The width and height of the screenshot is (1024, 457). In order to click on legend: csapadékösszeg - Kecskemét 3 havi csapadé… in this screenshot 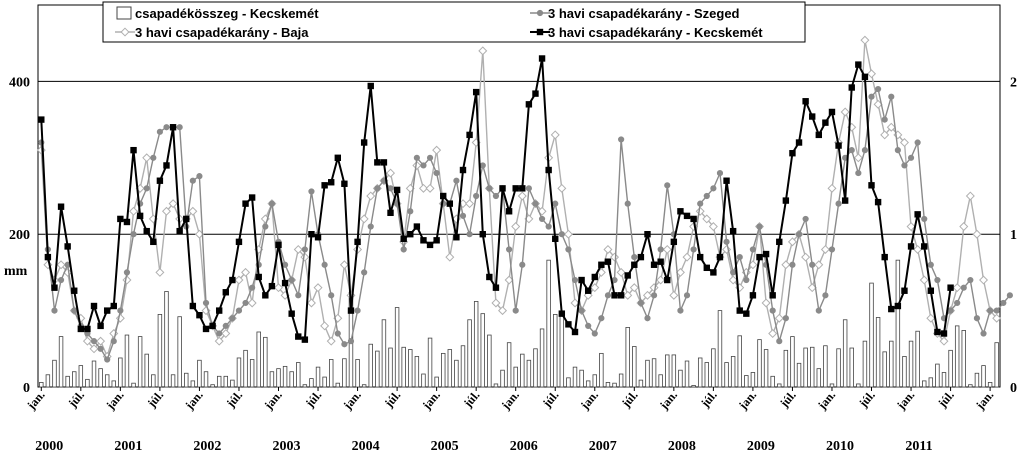, I will do `click(454, 22)`.